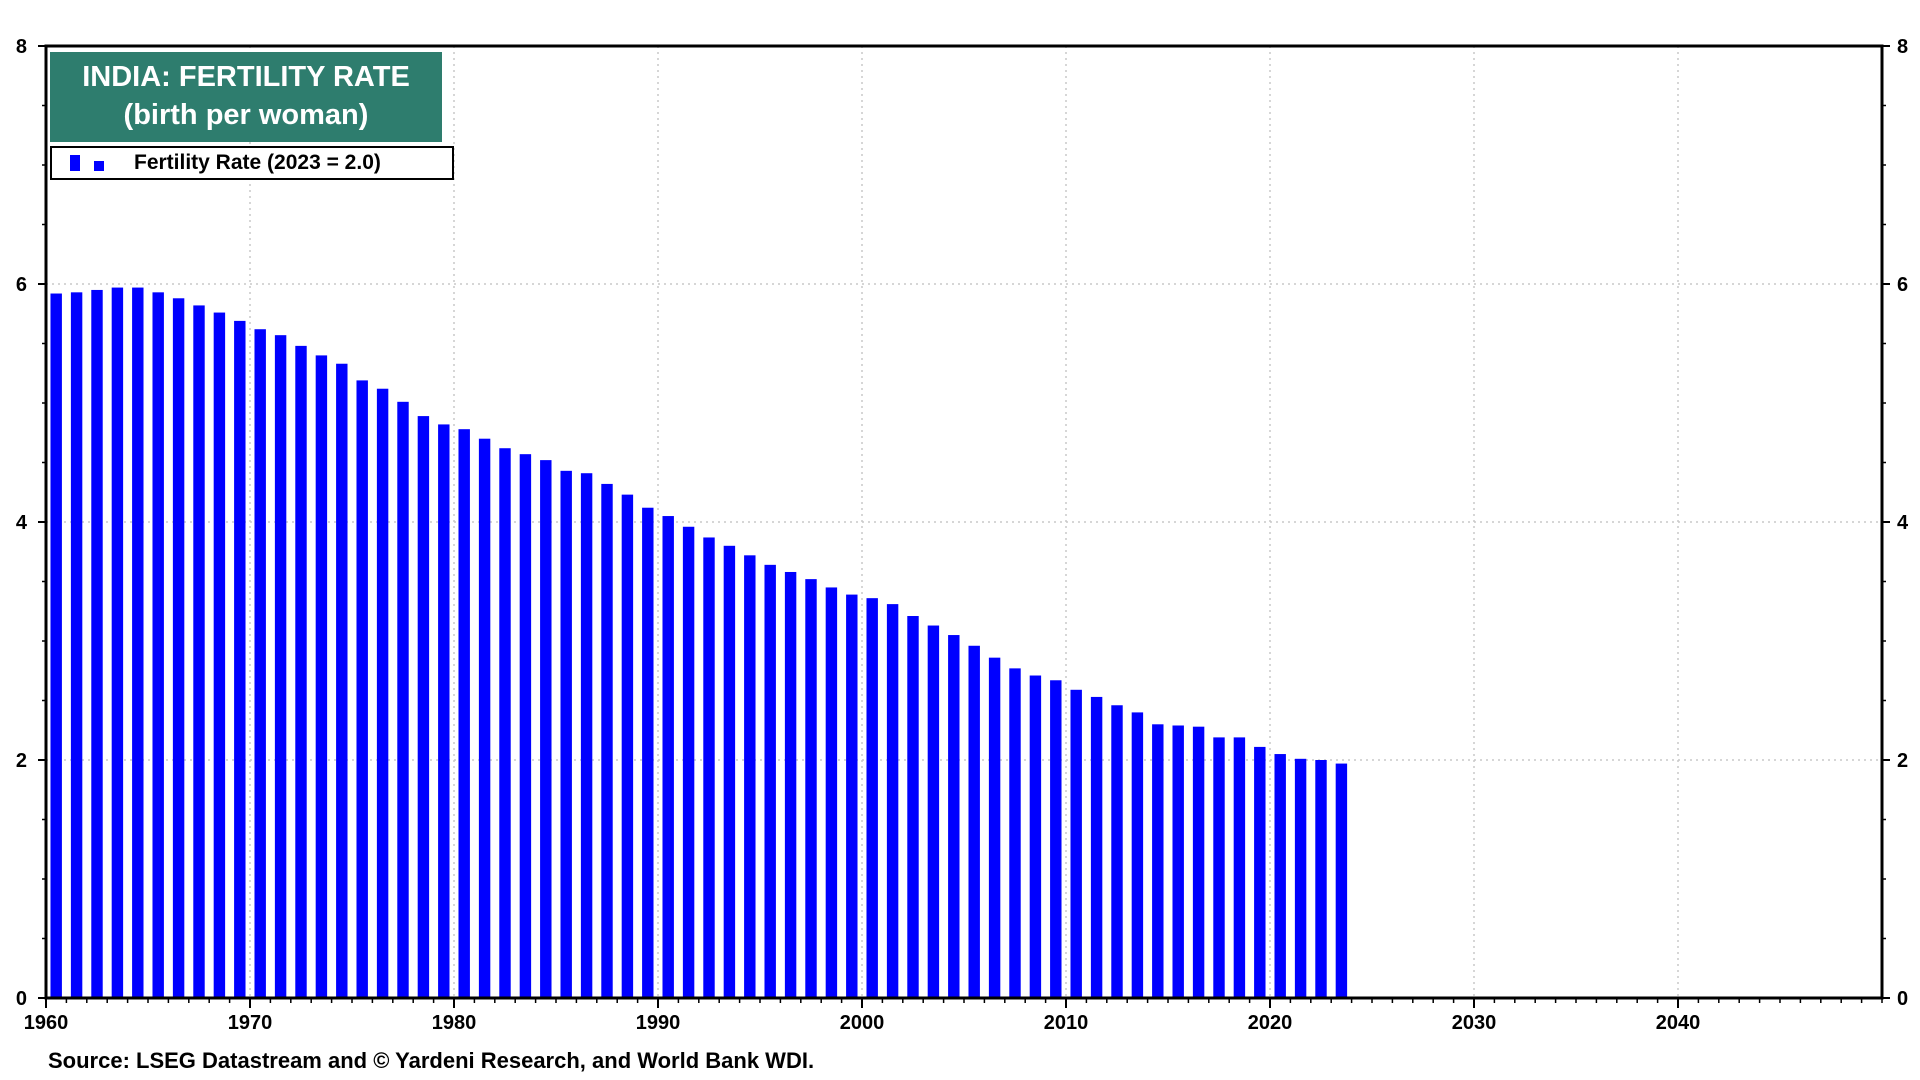 The image size is (1920, 1080). I want to click on bar-1965, so click(158, 645).